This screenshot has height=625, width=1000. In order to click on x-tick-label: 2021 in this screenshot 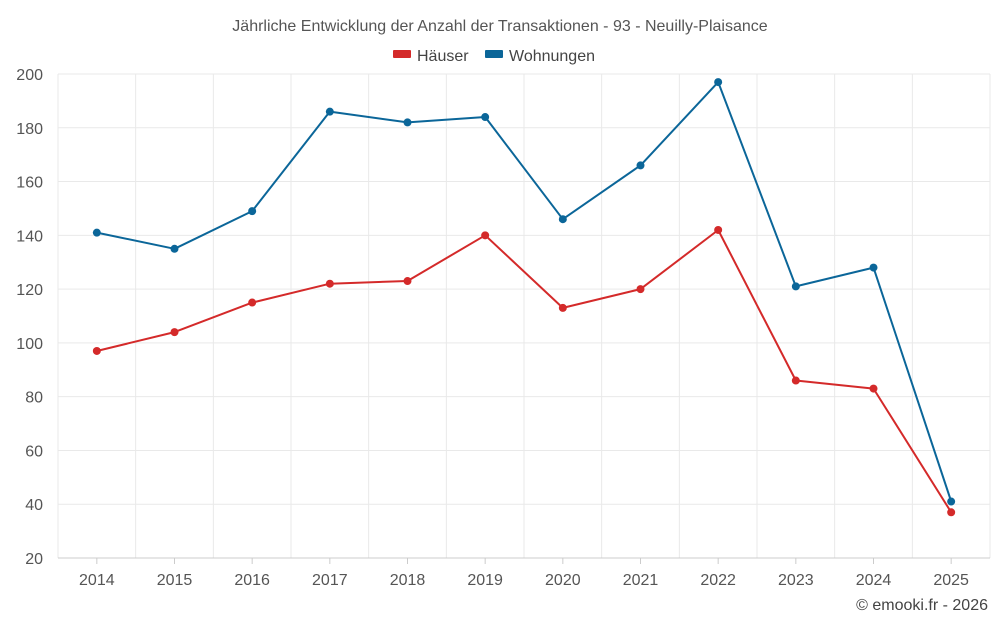, I will do `click(641, 580)`.